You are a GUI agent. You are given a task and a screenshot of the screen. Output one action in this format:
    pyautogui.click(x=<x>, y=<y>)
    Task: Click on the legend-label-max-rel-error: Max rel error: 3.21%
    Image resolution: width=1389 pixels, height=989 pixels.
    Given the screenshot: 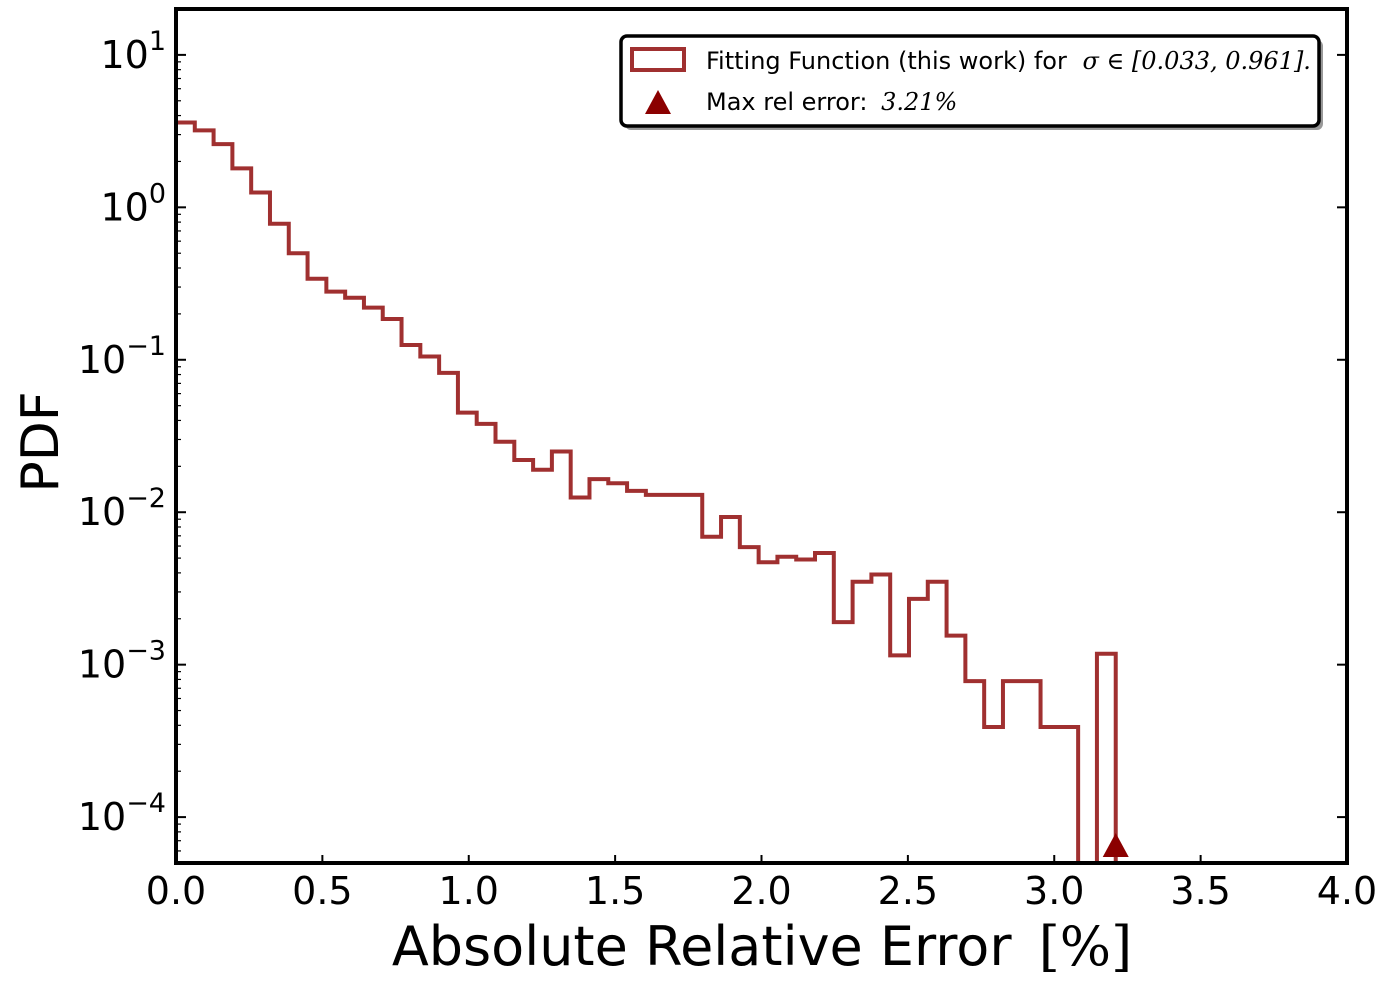 What is the action you would take?
    pyautogui.click(x=831, y=102)
    